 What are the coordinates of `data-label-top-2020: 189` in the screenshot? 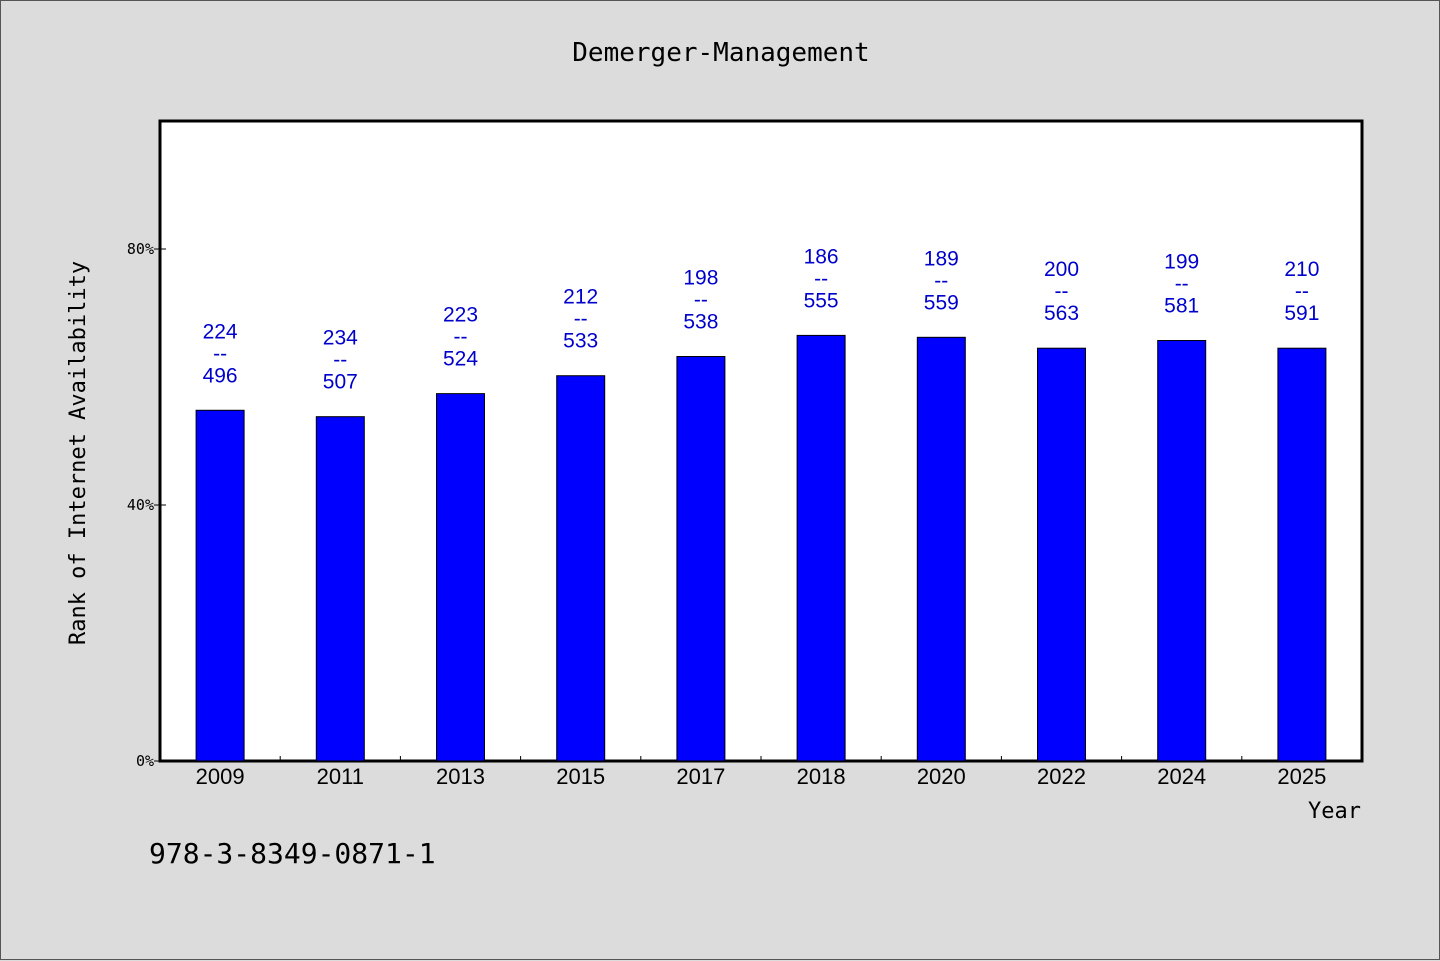 It's located at (941, 258).